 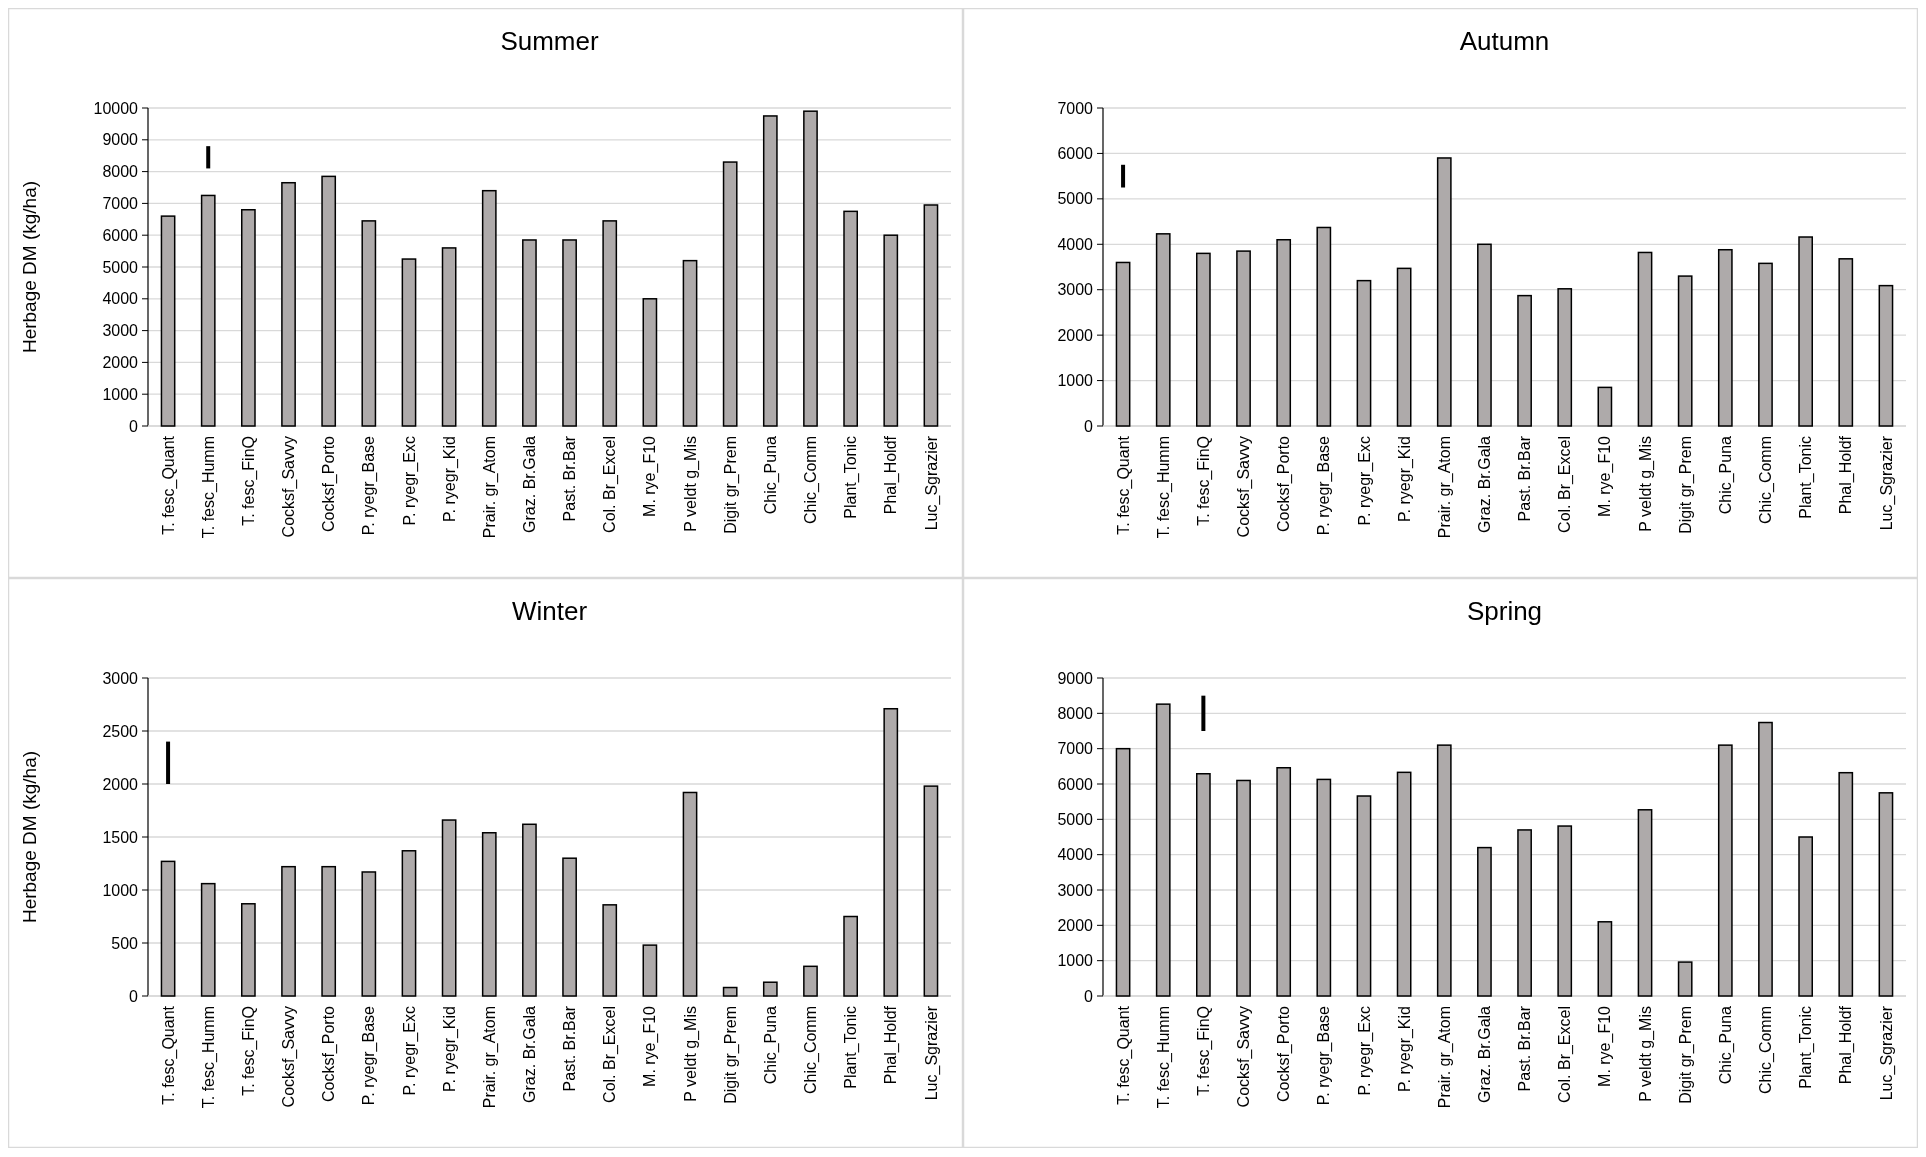 I want to click on x-tick-label: T. fesc_Quant, so click(x=168, y=1055).